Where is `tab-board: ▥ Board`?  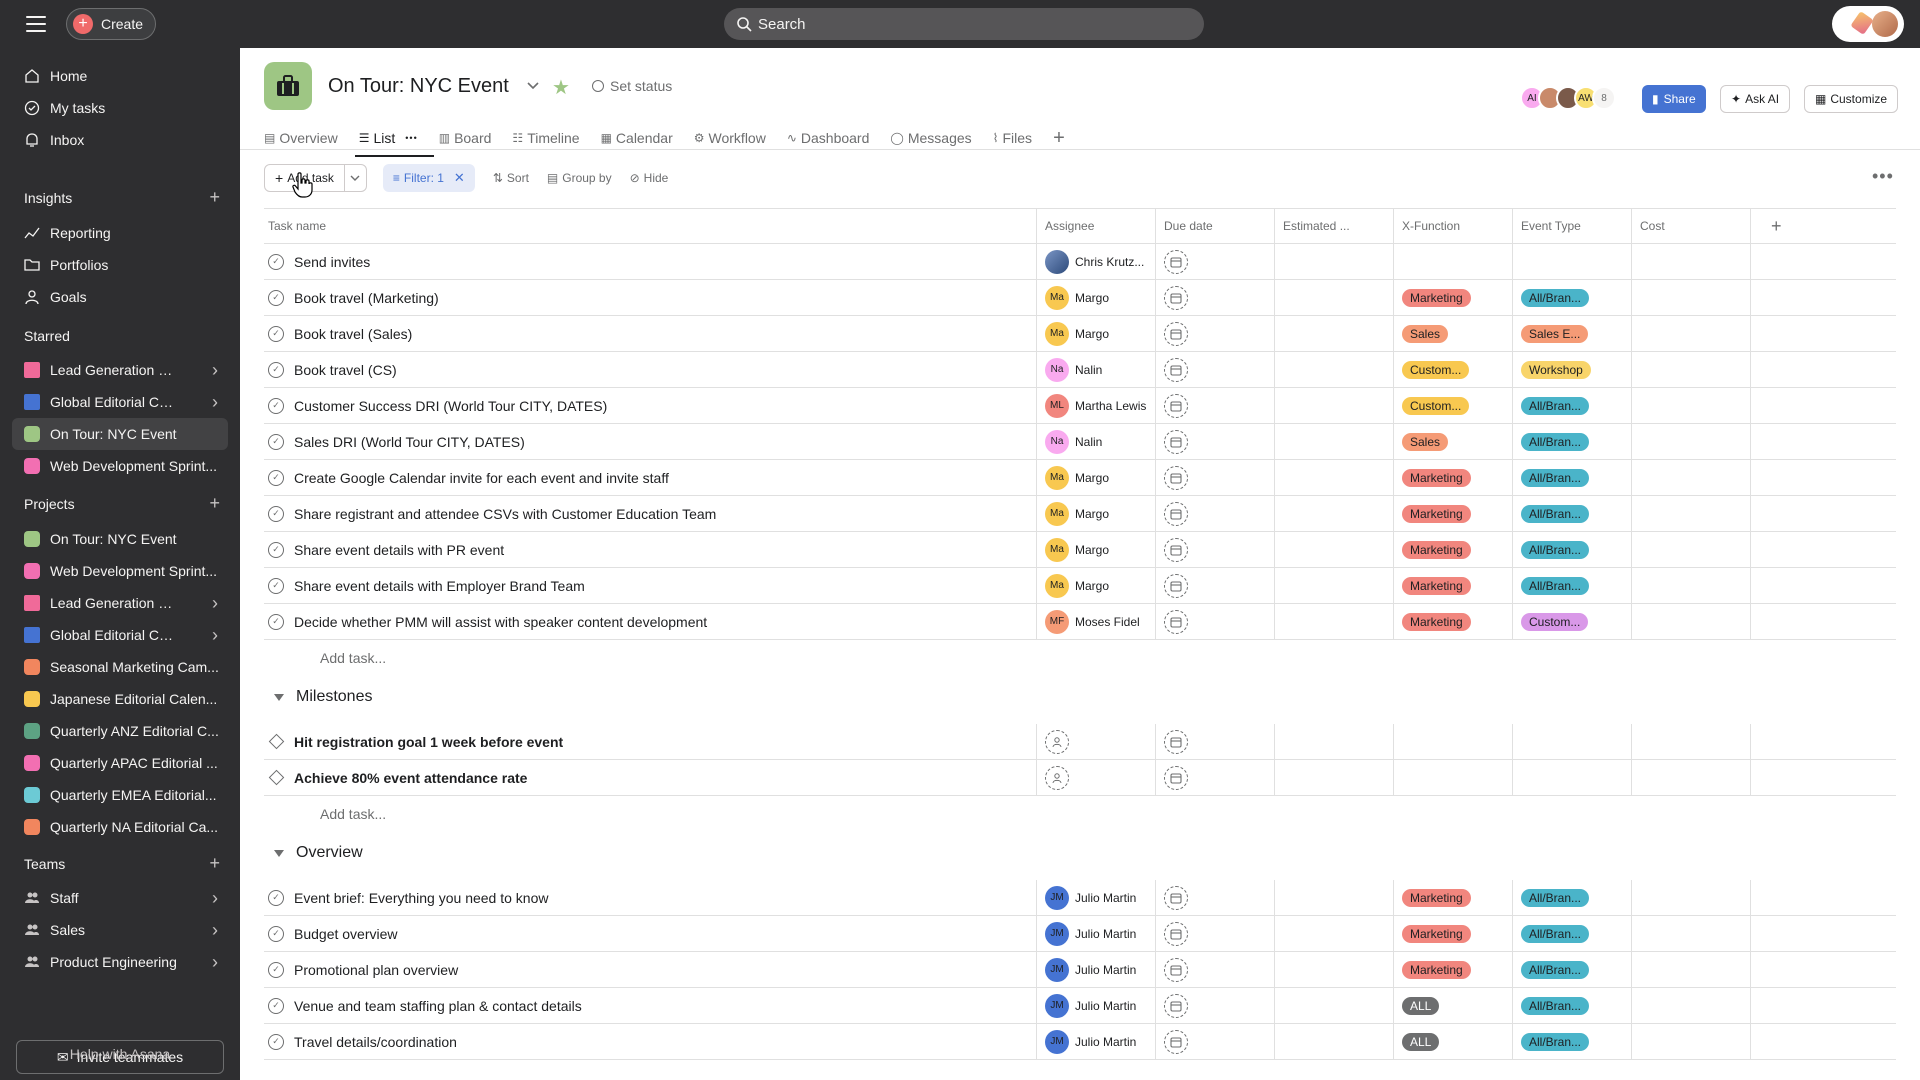 tab-board: ▥ Board is located at coordinates (465, 138).